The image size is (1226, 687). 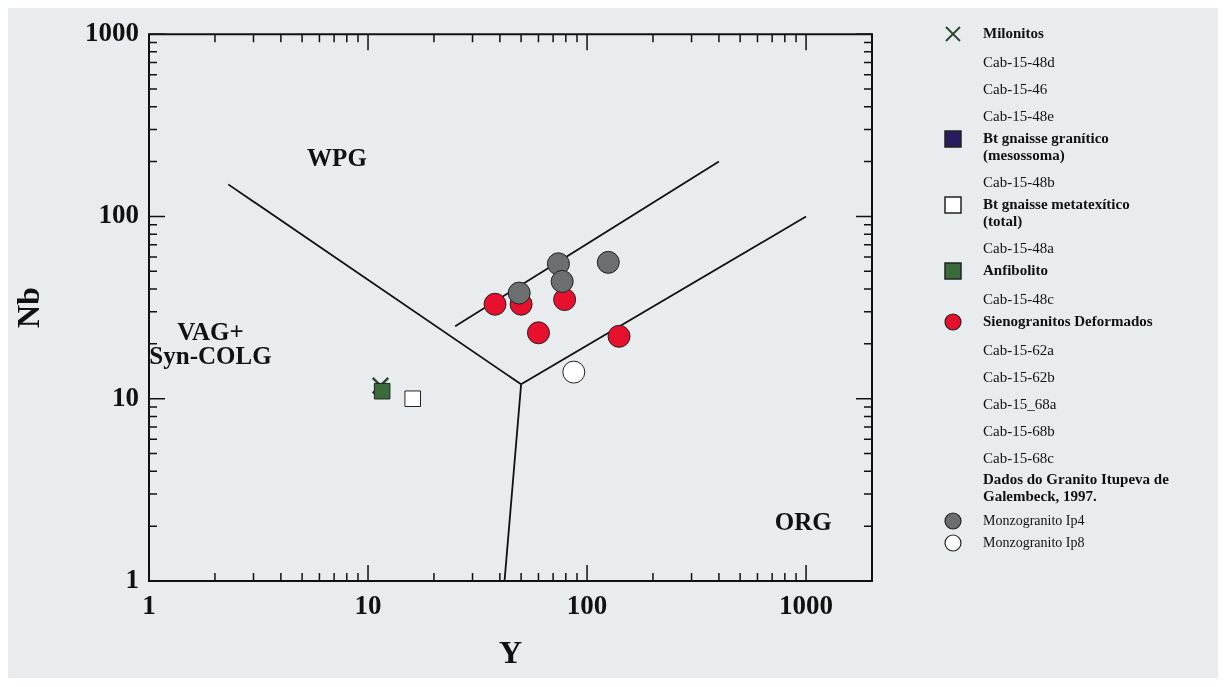 What do you see at coordinates (1019, 284) in the screenshot?
I see `legend-label: Anfibolito Cab-15-48c` at bounding box center [1019, 284].